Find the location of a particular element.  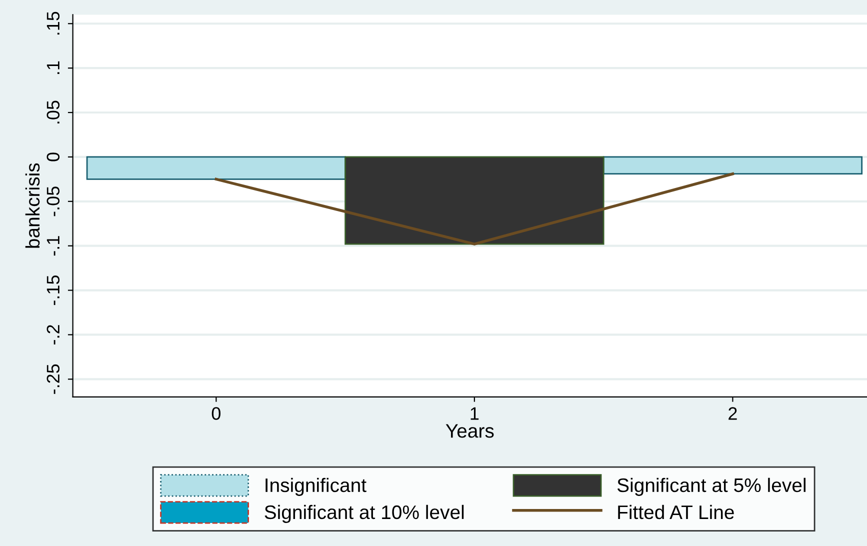

y-tick-label: .1 is located at coordinates (53, 67).